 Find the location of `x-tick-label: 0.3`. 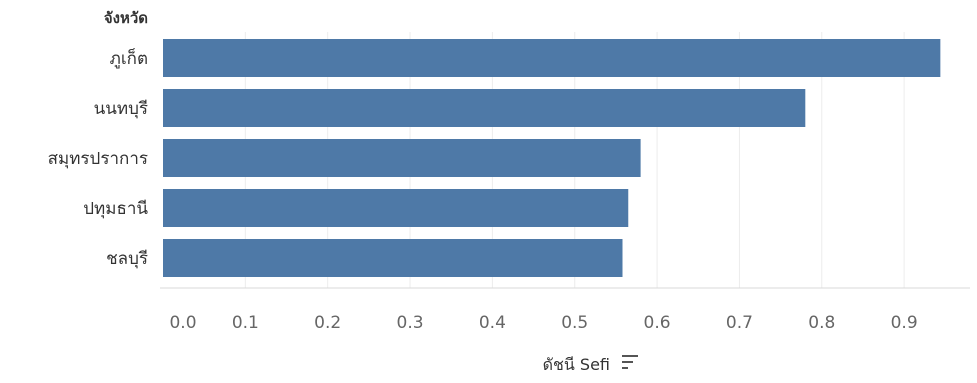

x-tick-label: 0.3 is located at coordinates (410, 323).